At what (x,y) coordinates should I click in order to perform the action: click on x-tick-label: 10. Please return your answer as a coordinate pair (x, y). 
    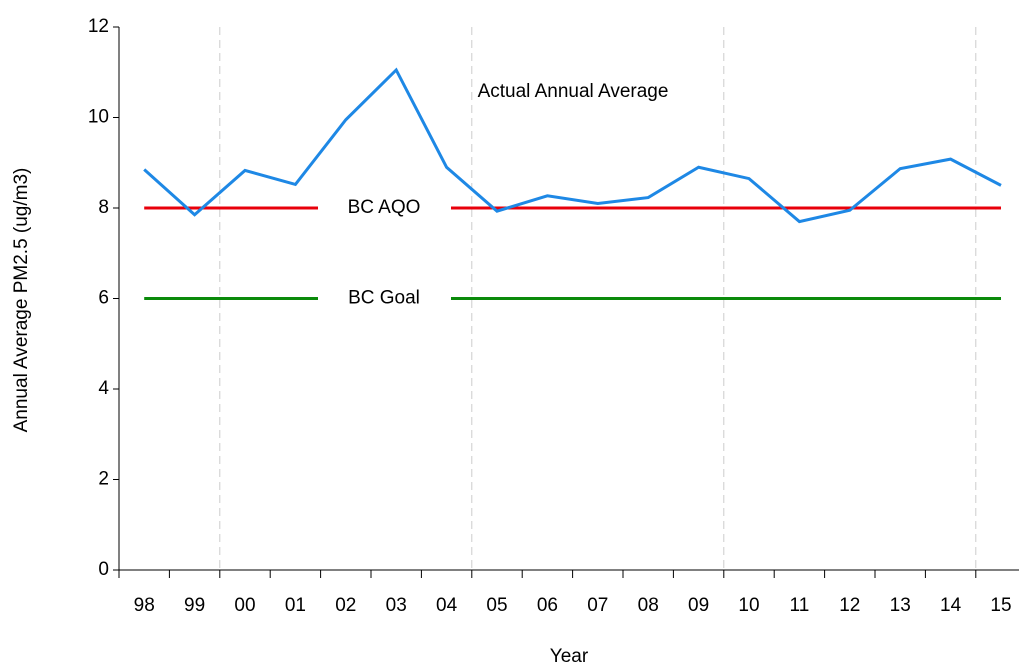
    Looking at the image, I should click on (748, 605).